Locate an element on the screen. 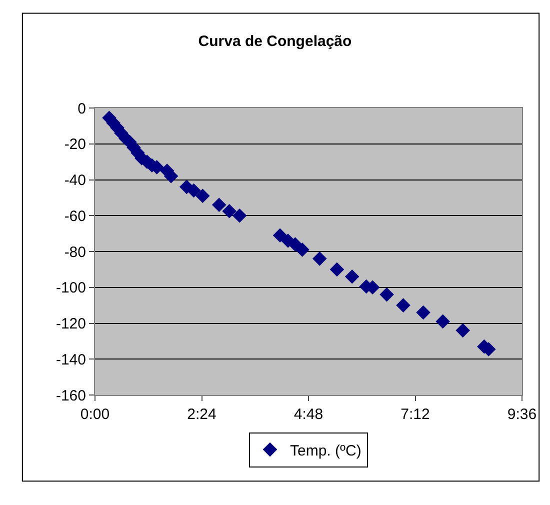 This screenshot has height=505, width=550. x-tick-label: 7:12 is located at coordinates (415, 414).